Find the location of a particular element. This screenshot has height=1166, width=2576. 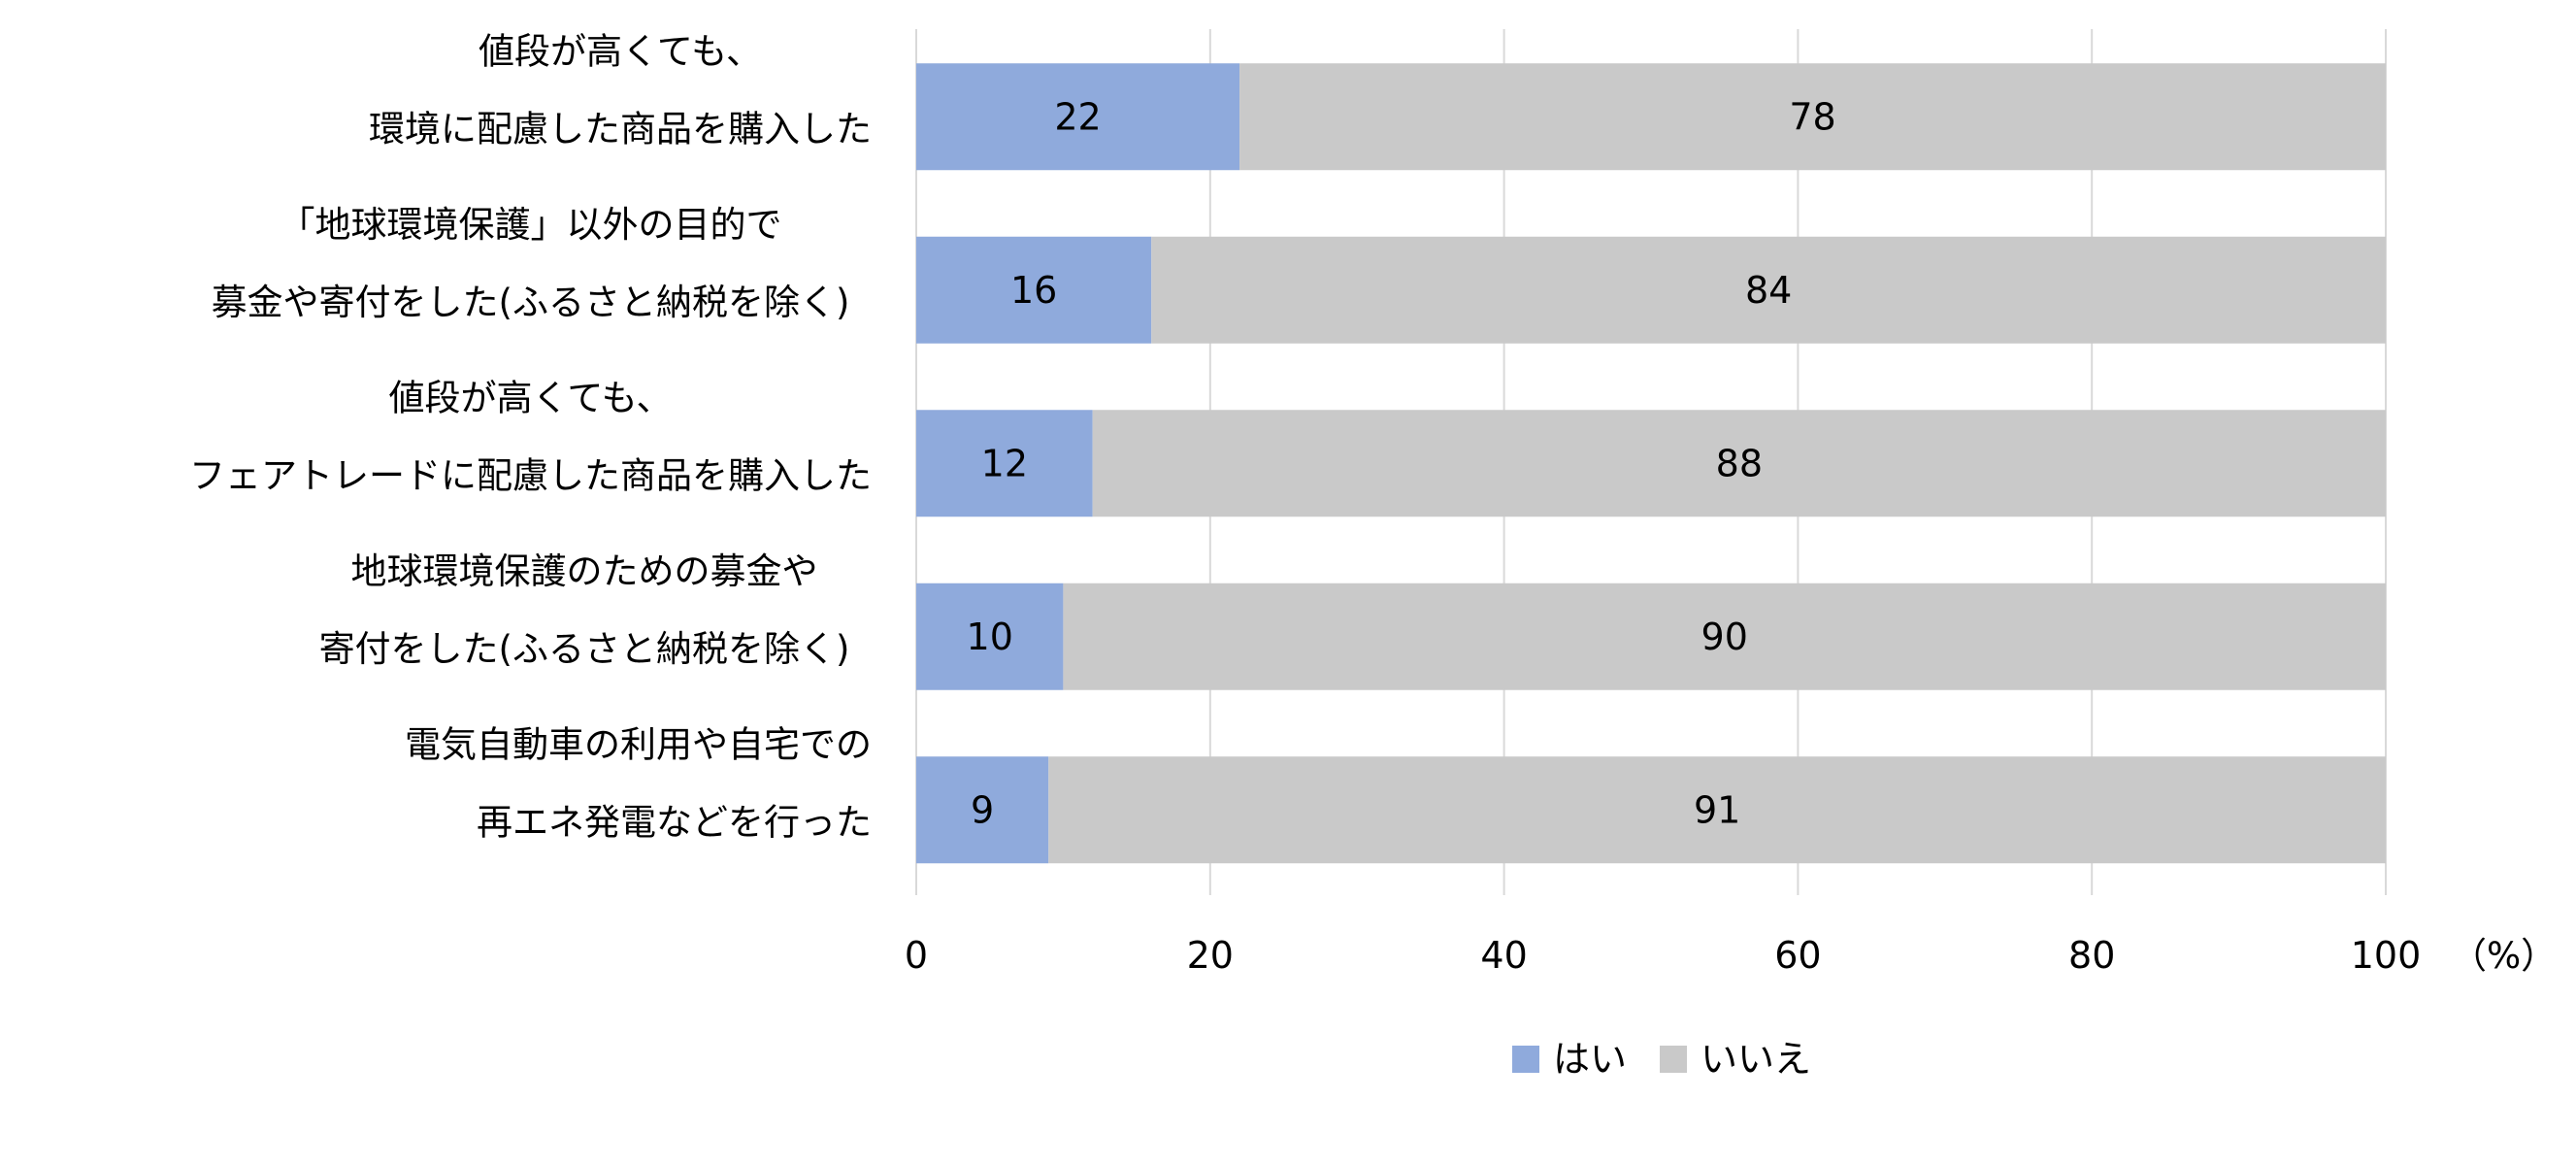

category-label: 電気自動車の利用や自宅での再エネ発電などを行った is located at coordinates (638, 783).